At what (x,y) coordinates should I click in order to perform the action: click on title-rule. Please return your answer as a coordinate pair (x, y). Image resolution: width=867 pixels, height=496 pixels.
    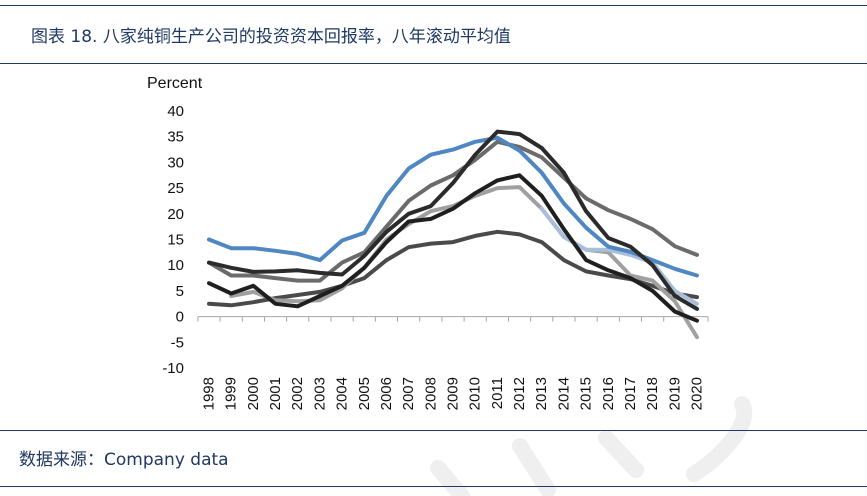
    Looking at the image, I should click on (433, 63).